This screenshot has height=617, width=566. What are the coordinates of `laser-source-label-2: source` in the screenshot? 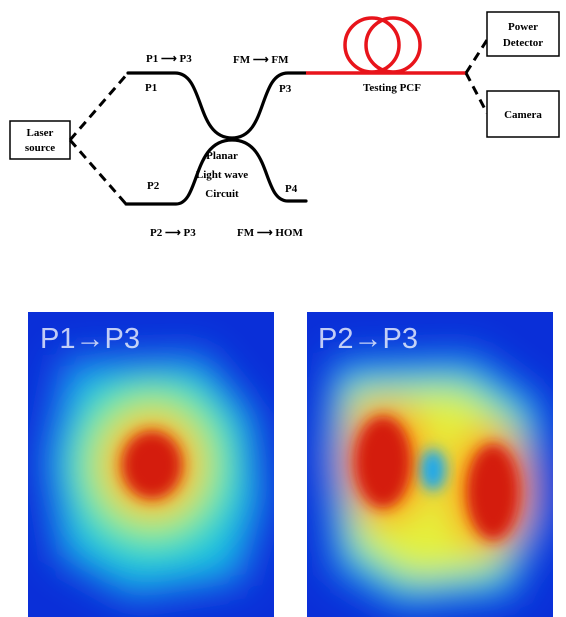 It's located at (40, 148).